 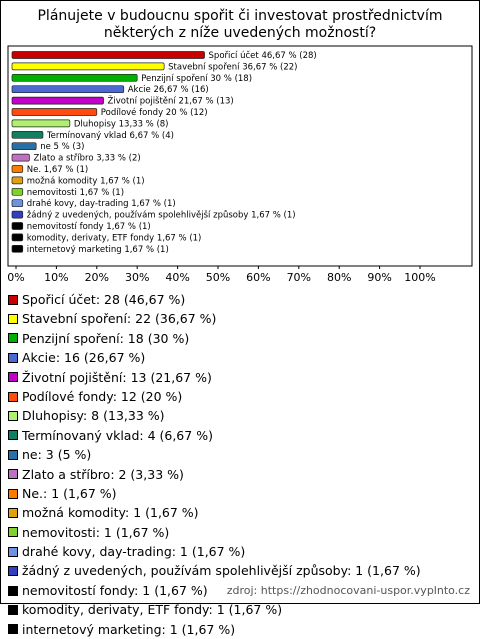 What do you see at coordinates (75, 193) in the screenshot?
I see `value-label: nemovitosti 1,67 % (1)` at bounding box center [75, 193].